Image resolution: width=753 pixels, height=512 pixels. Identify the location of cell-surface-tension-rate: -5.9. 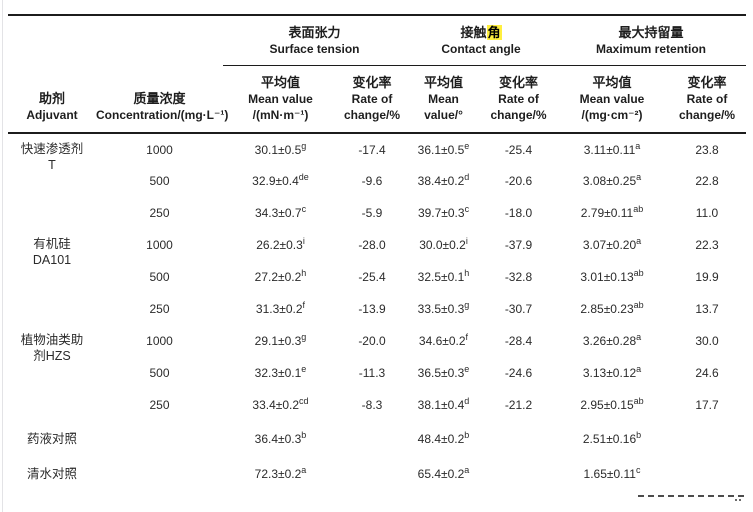
(372, 213).